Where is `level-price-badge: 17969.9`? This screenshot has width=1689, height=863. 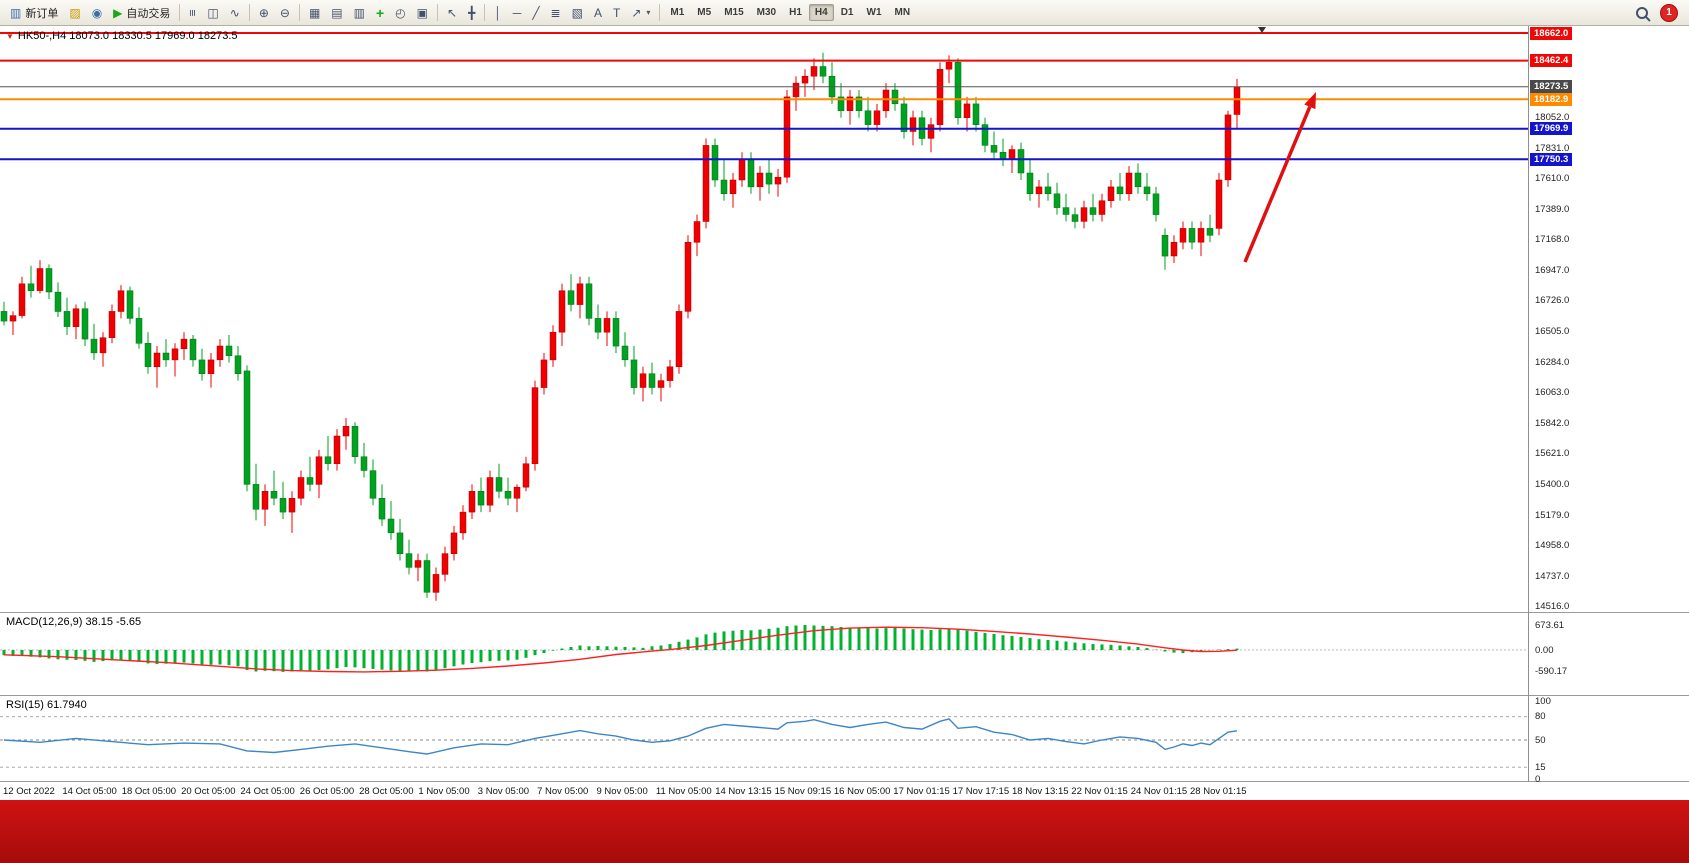
level-price-badge: 17969.9 is located at coordinates (1551, 129).